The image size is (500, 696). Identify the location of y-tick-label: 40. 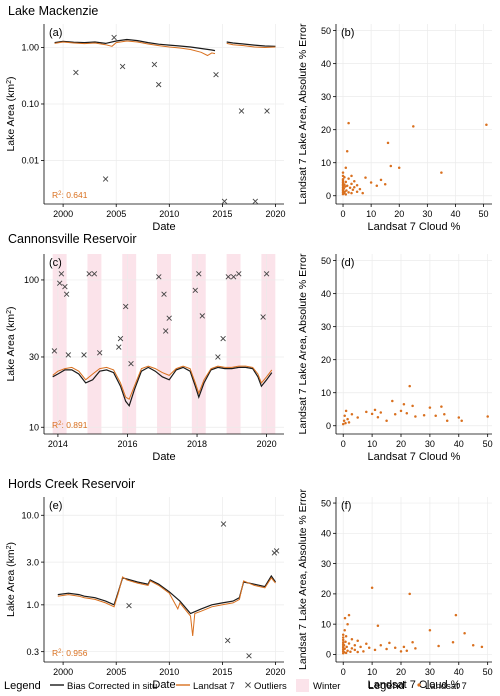
(326, 534).